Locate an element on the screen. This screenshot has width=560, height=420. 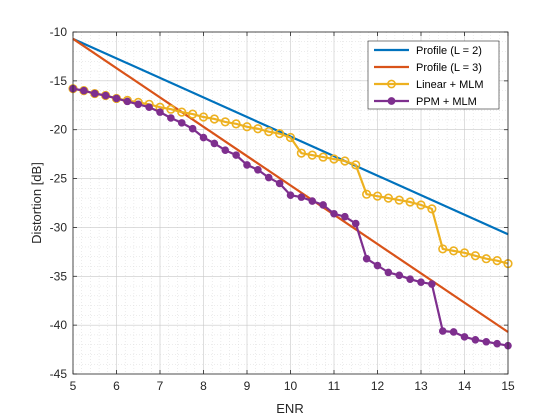
legend-entry-profile-l3: Profile (L = 3) is located at coordinates (428, 68).